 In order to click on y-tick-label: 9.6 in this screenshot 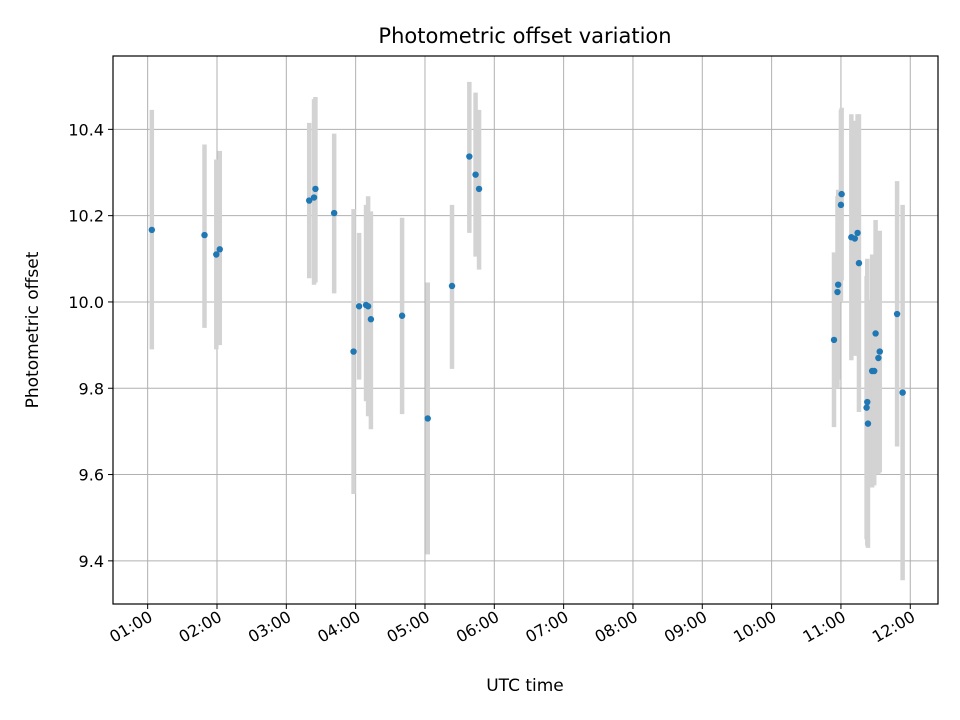, I will do `click(91, 475)`.